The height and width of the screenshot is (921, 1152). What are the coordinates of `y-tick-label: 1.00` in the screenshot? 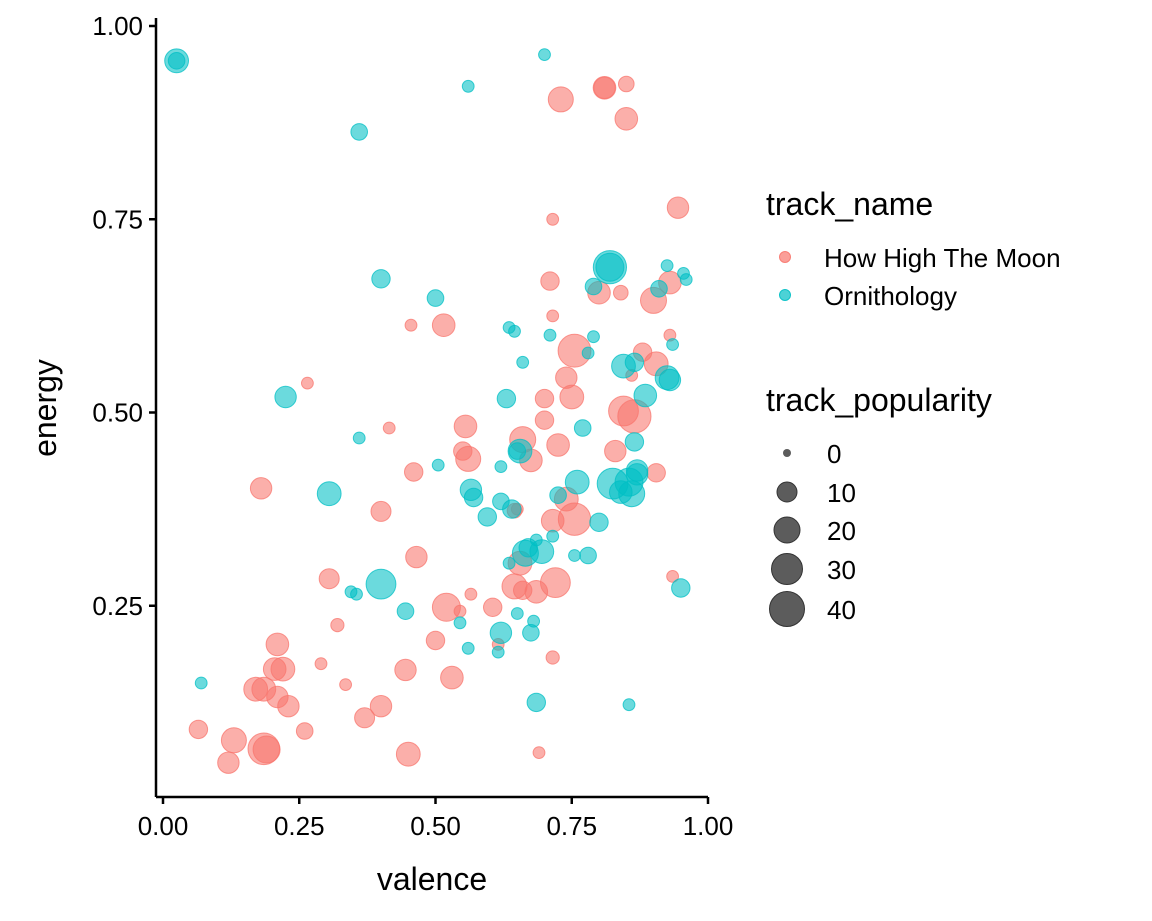 It's located at (117, 26).